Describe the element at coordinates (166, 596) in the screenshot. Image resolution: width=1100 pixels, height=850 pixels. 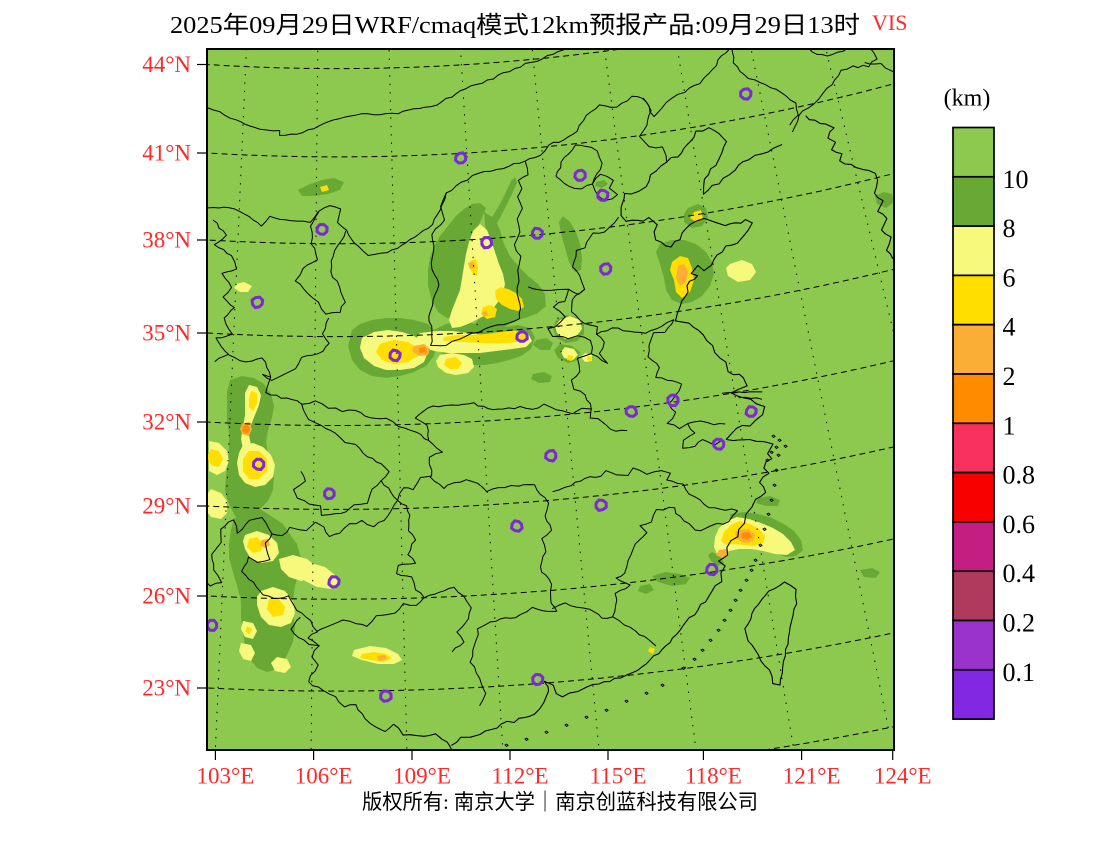
I see `svg-text: 26°N` at that location.